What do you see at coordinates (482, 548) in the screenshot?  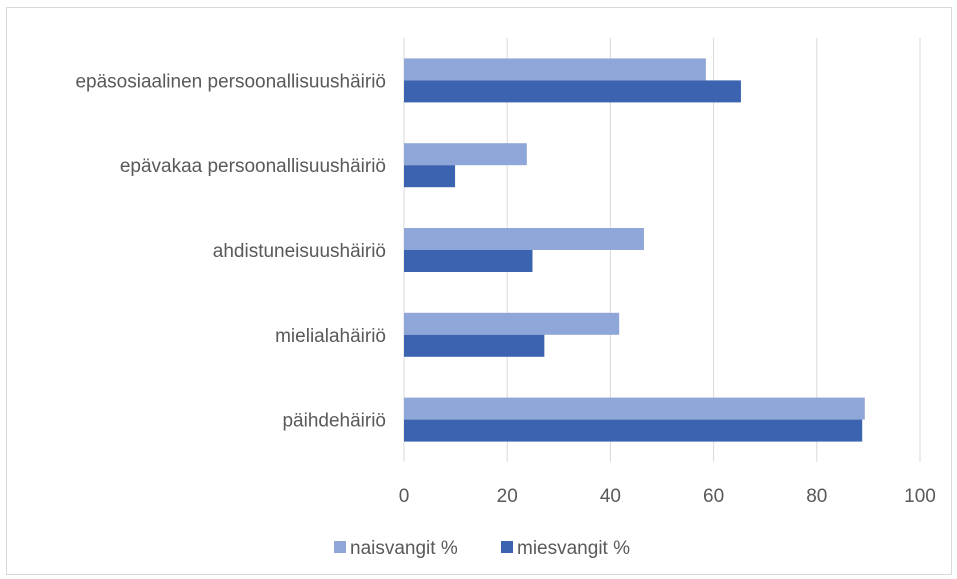 I see `legend: naisvangit % miesvangit %` at bounding box center [482, 548].